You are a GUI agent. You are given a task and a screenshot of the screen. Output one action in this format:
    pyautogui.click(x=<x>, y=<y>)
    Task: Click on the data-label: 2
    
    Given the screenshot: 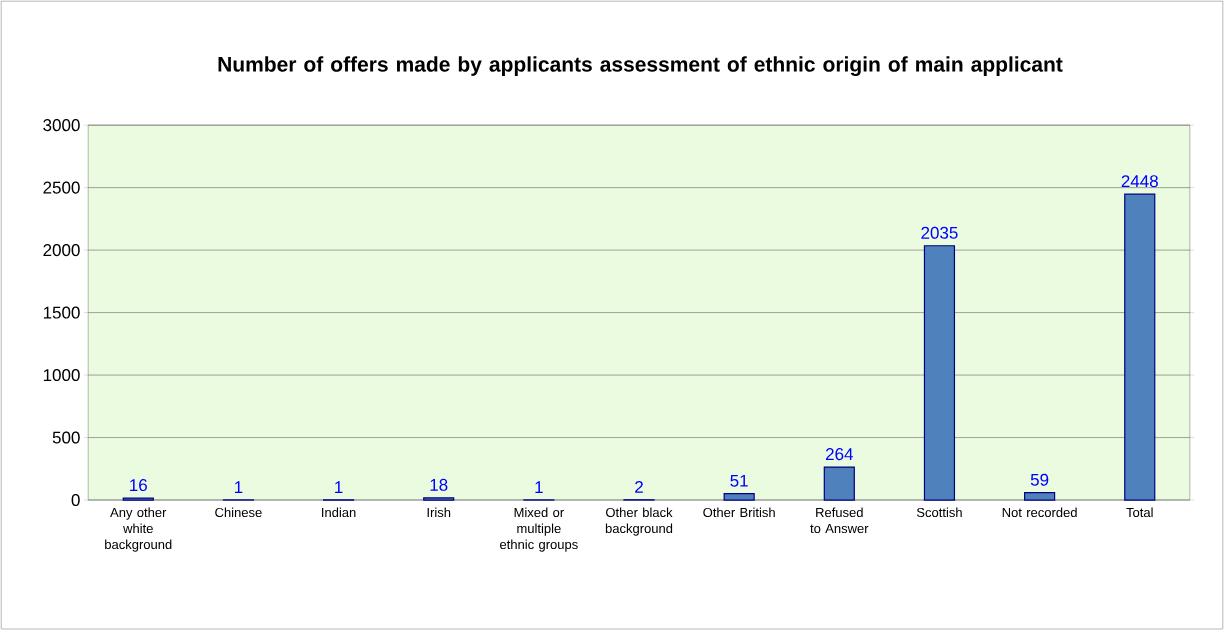 What is the action you would take?
    pyautogui.click(x=639, y=486)
    